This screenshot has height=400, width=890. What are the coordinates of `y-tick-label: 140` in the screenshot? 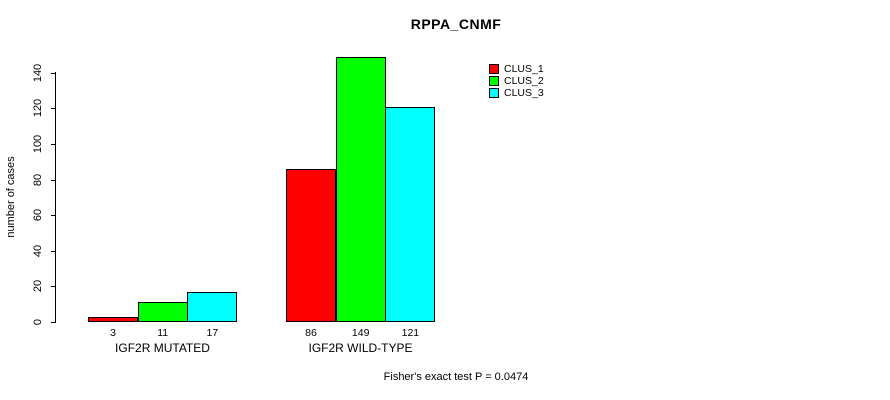 It's located at (38, 72).